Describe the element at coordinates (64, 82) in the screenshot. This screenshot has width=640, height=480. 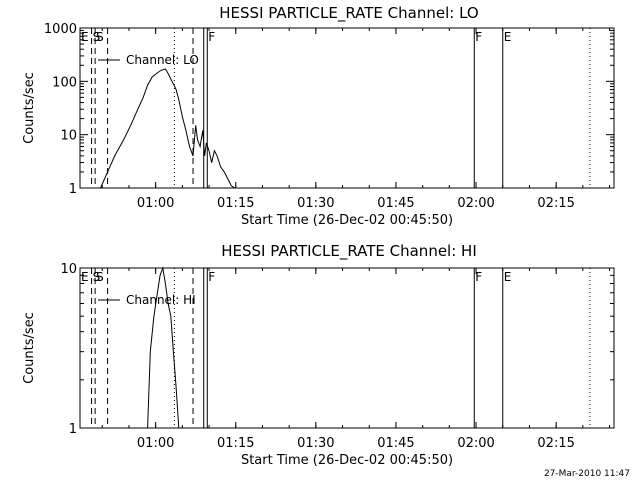
I see `y-tick-label: 100` at that location.